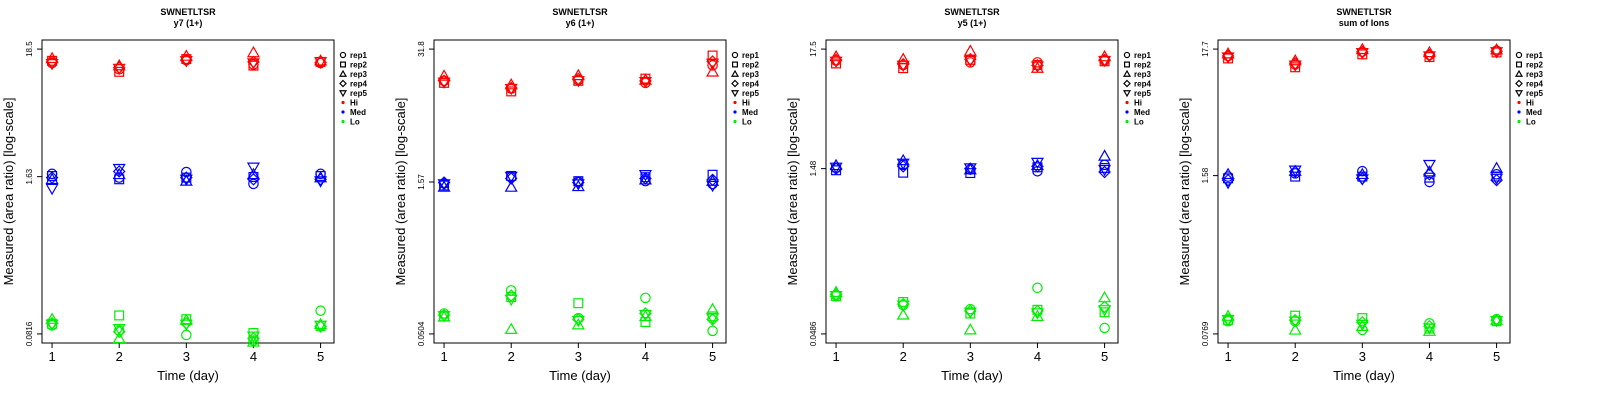  I want to click on y-tick-label: 1.63, so click(29, 176).